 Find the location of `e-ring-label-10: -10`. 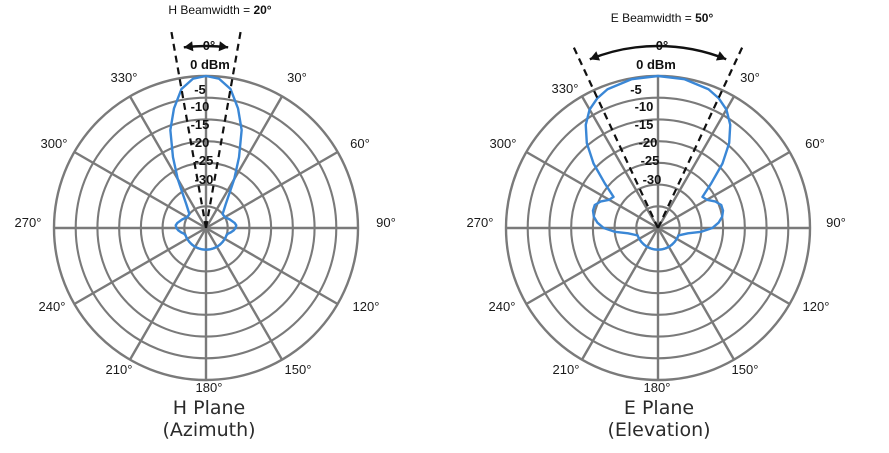

e-ring-label-10: -10 is located at coordinates (644, 106).